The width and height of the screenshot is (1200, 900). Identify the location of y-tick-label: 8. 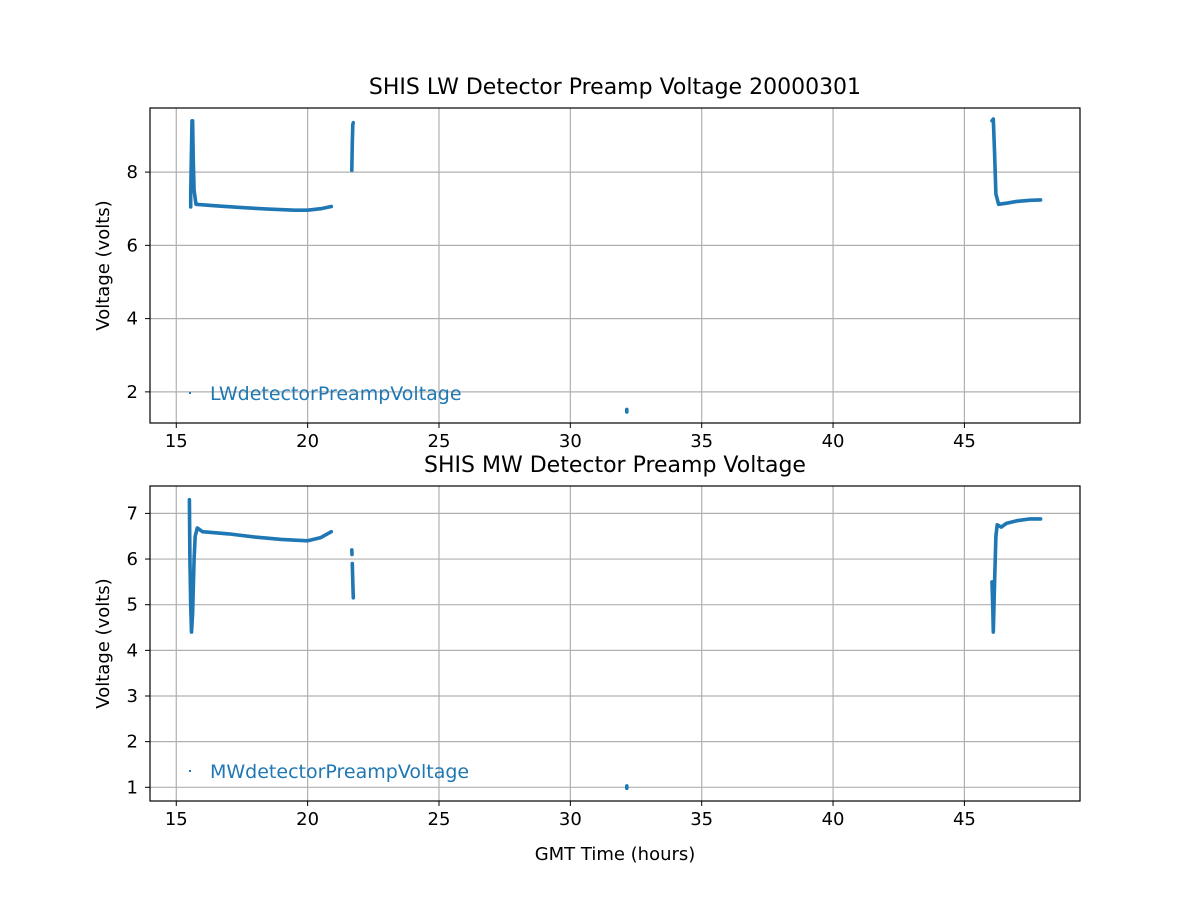
(132, 172).